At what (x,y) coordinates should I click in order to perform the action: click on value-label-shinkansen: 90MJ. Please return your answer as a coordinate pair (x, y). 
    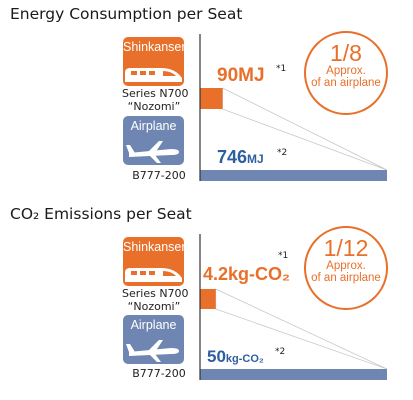
    Looking at the image, I should click on (241, 76).